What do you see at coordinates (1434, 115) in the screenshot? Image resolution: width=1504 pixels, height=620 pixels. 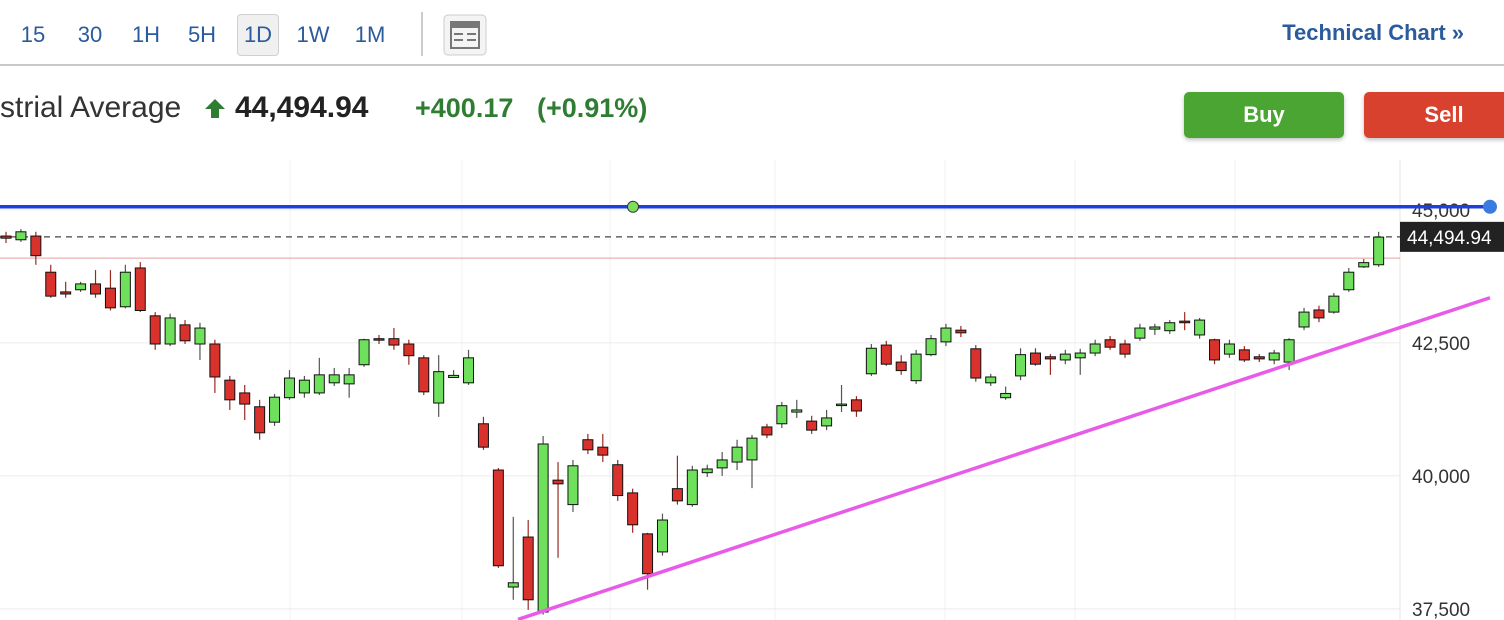 I see `sell-button: Sell` at bounding box center [1434, 115].